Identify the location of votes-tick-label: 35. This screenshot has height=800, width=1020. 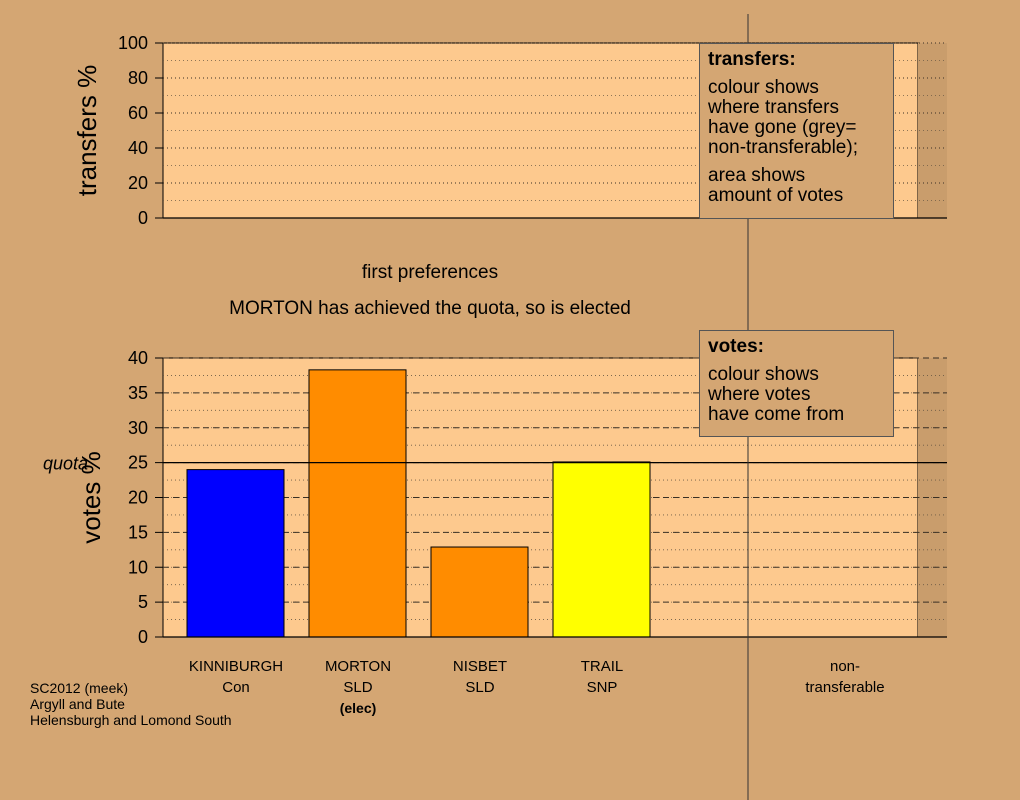
(138, 393).